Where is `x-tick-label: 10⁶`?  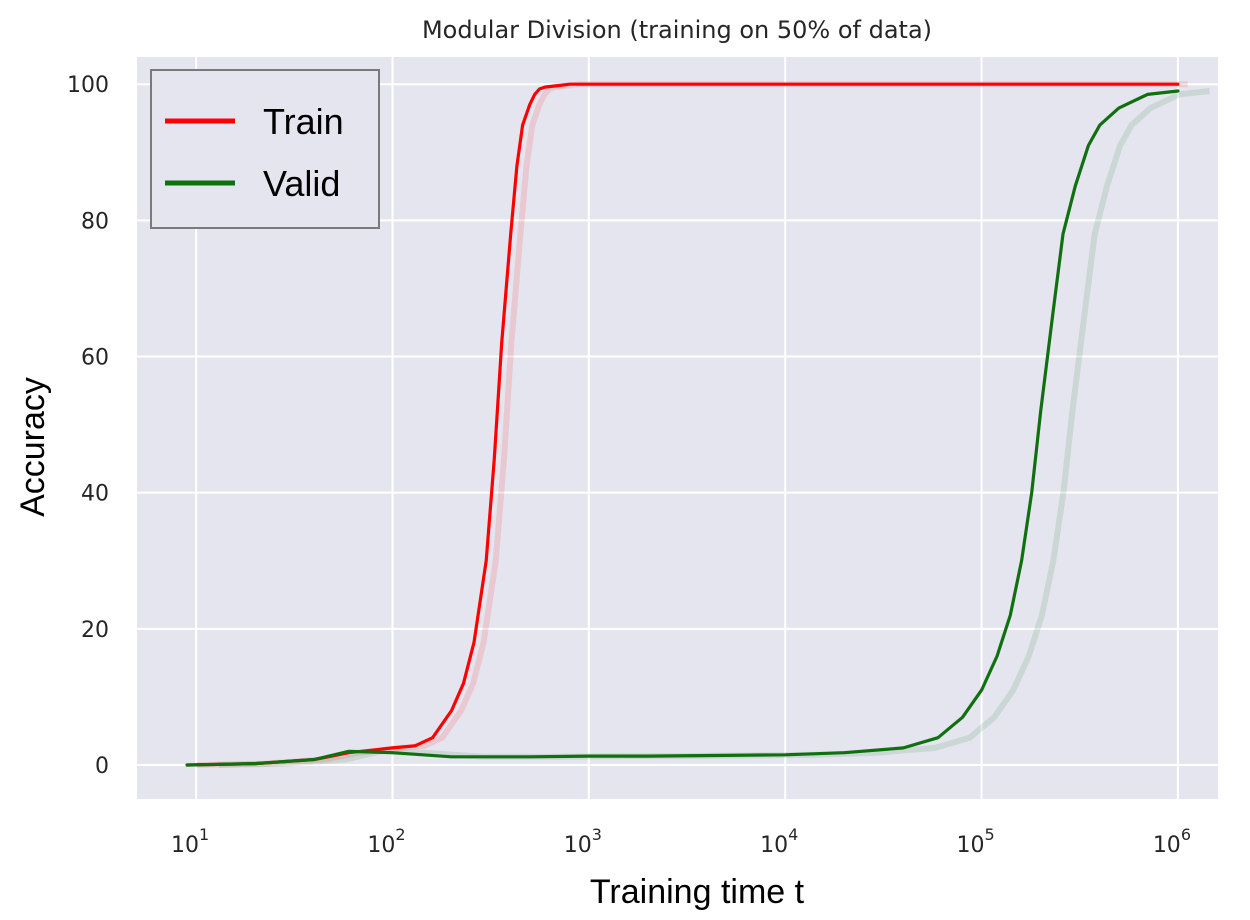 x-tick-label: 10⁶ is located at coordinates (1172, 841).